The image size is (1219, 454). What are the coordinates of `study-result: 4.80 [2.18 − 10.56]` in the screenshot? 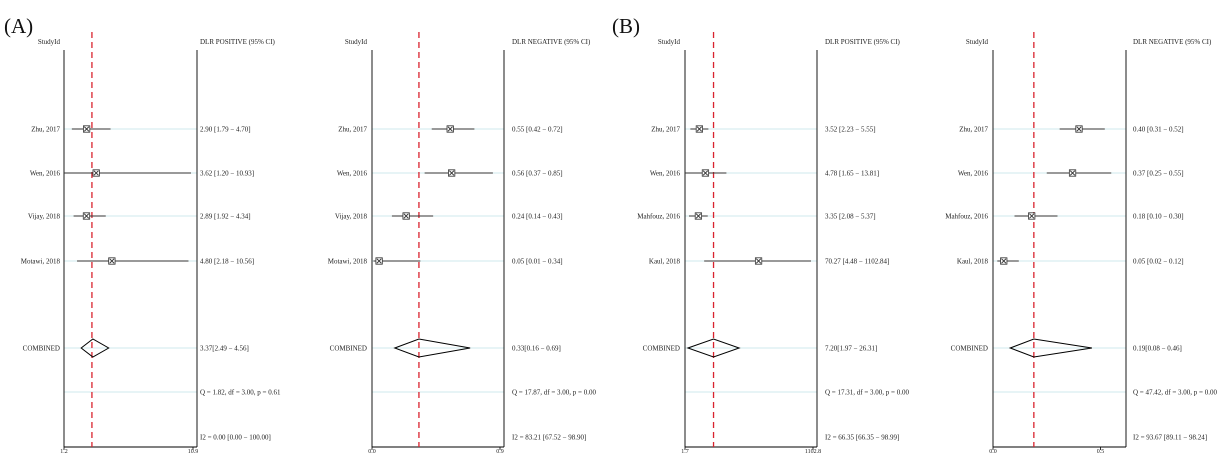 It's located at (227, 262).